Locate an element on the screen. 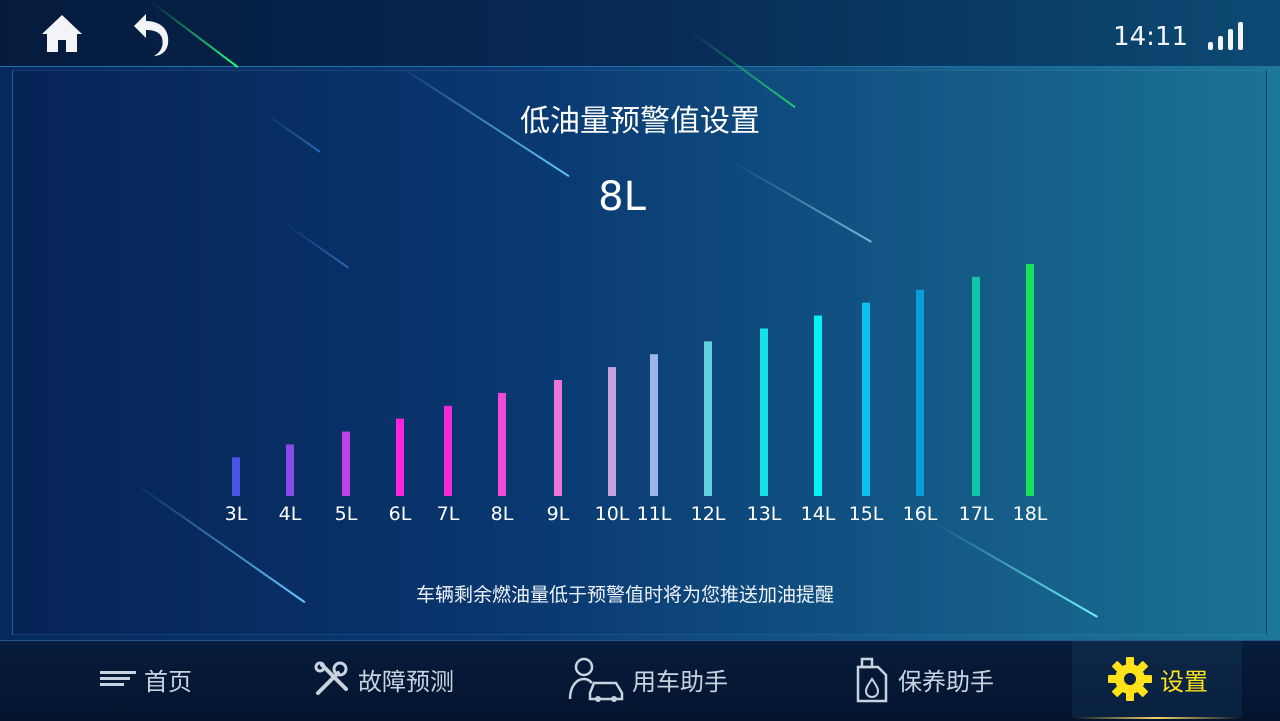  bar-label-10L: 10L is located at coordinates (612, 514).